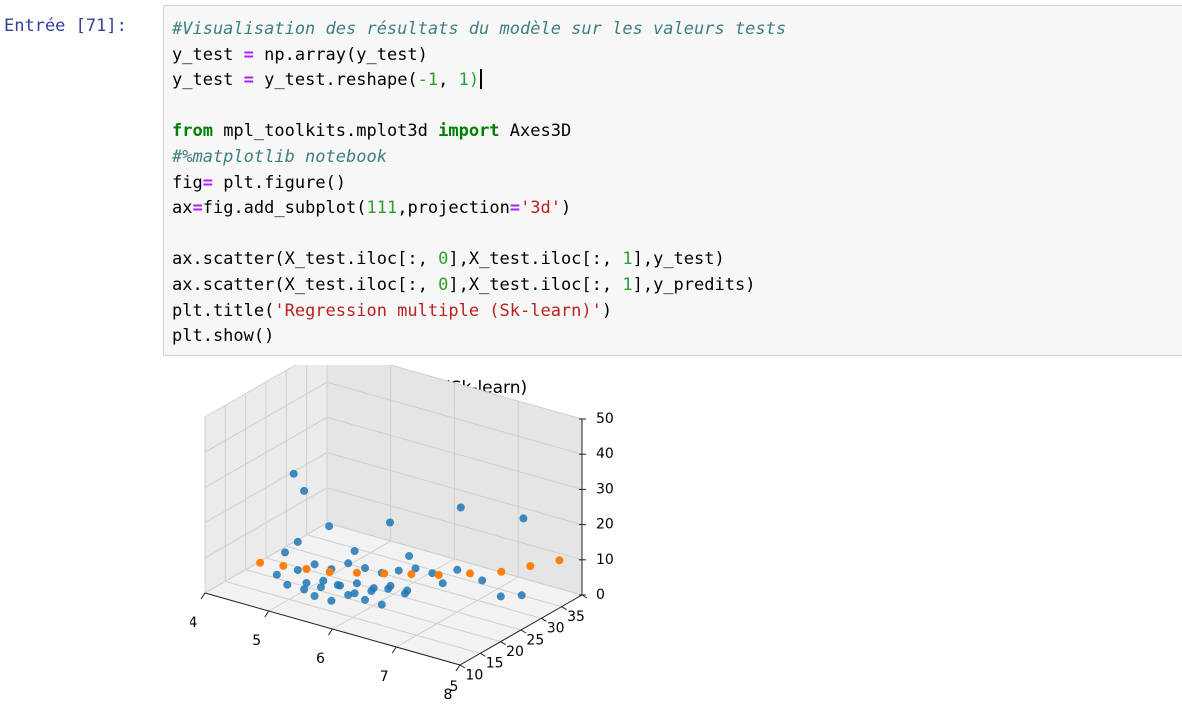 This screenshot has height=723, width=1182. What do you see at coordinates (223, 310) in the screenshot?
I see `code-token: plt.title(` at bounding box center [223, 310].